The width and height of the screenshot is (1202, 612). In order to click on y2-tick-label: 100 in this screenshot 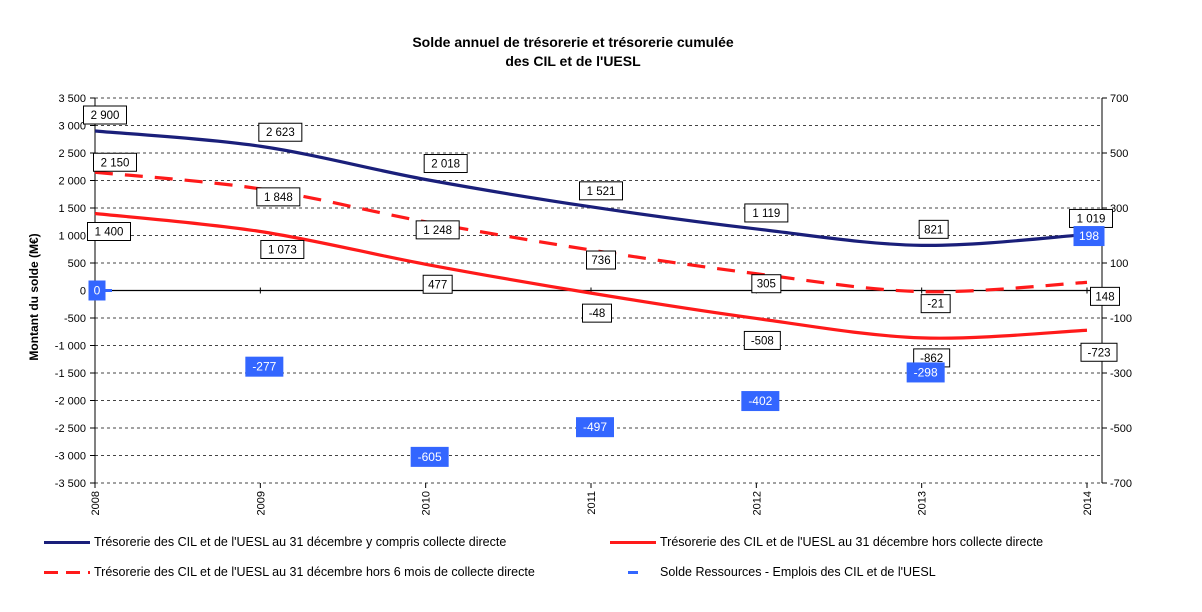, I will do `click(1119, 264)`.